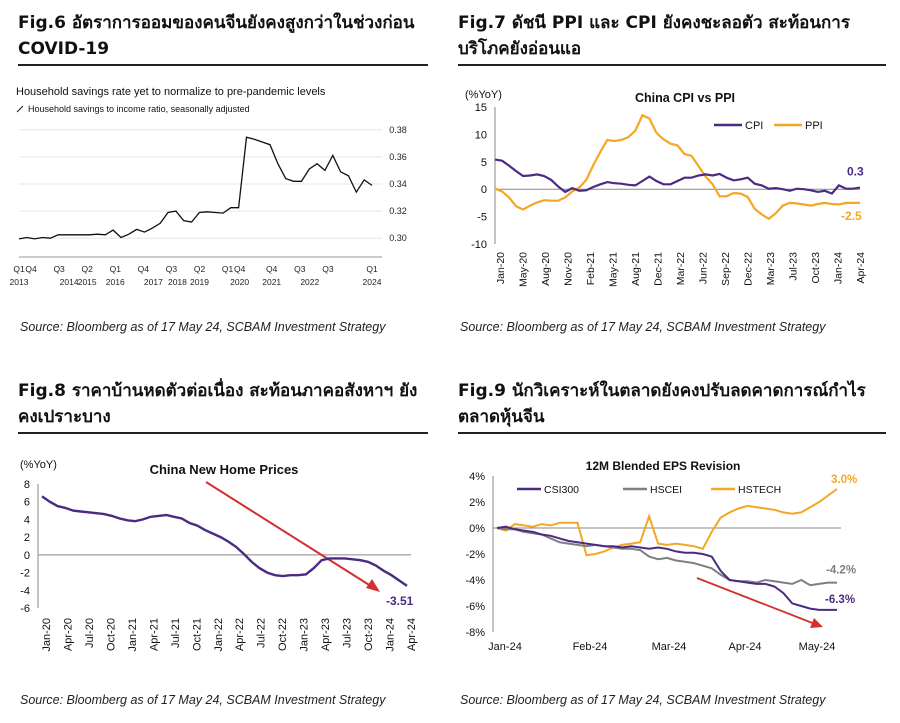 The width and height of the screenshot is (900, 723). Describe the element at coordinates (223, 433) in the screenshot. I see `fig8-title-rule` at that location.